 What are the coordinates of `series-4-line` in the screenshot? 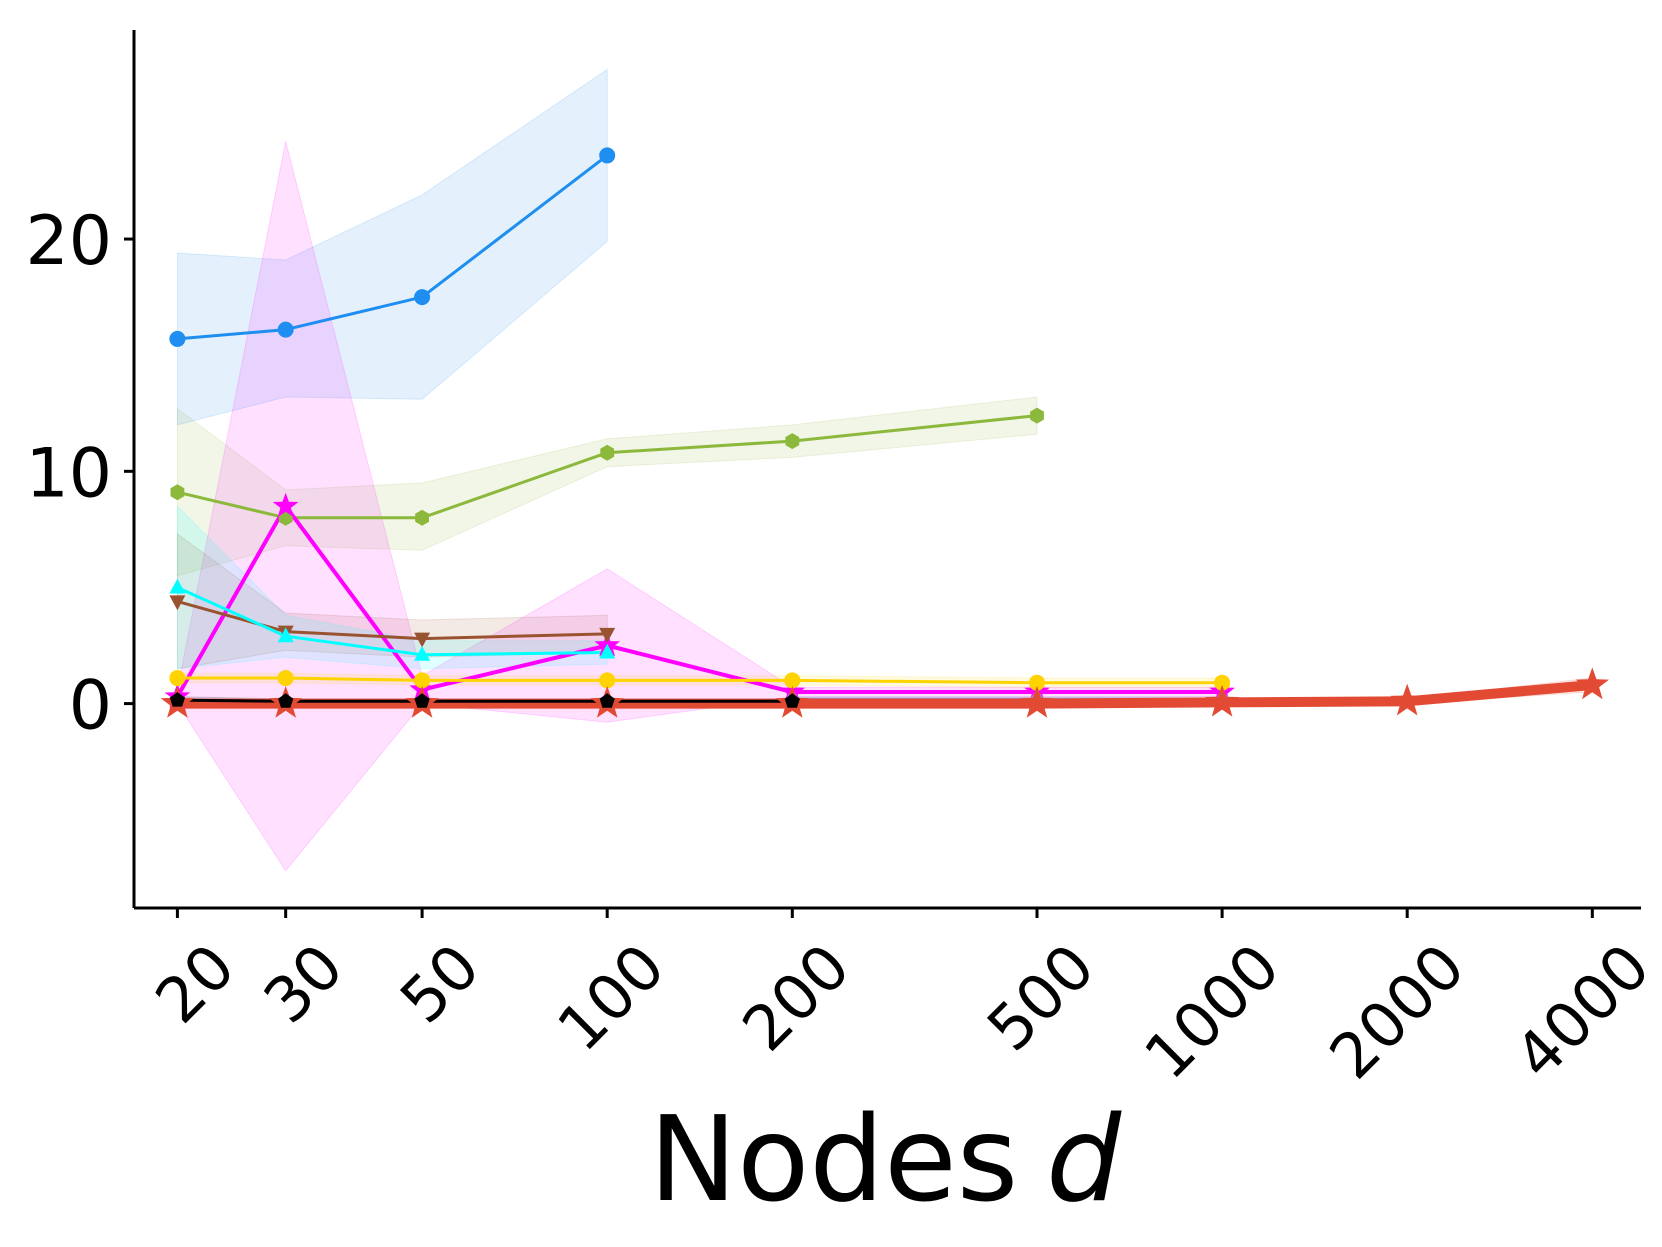 It's located at (392, 621).